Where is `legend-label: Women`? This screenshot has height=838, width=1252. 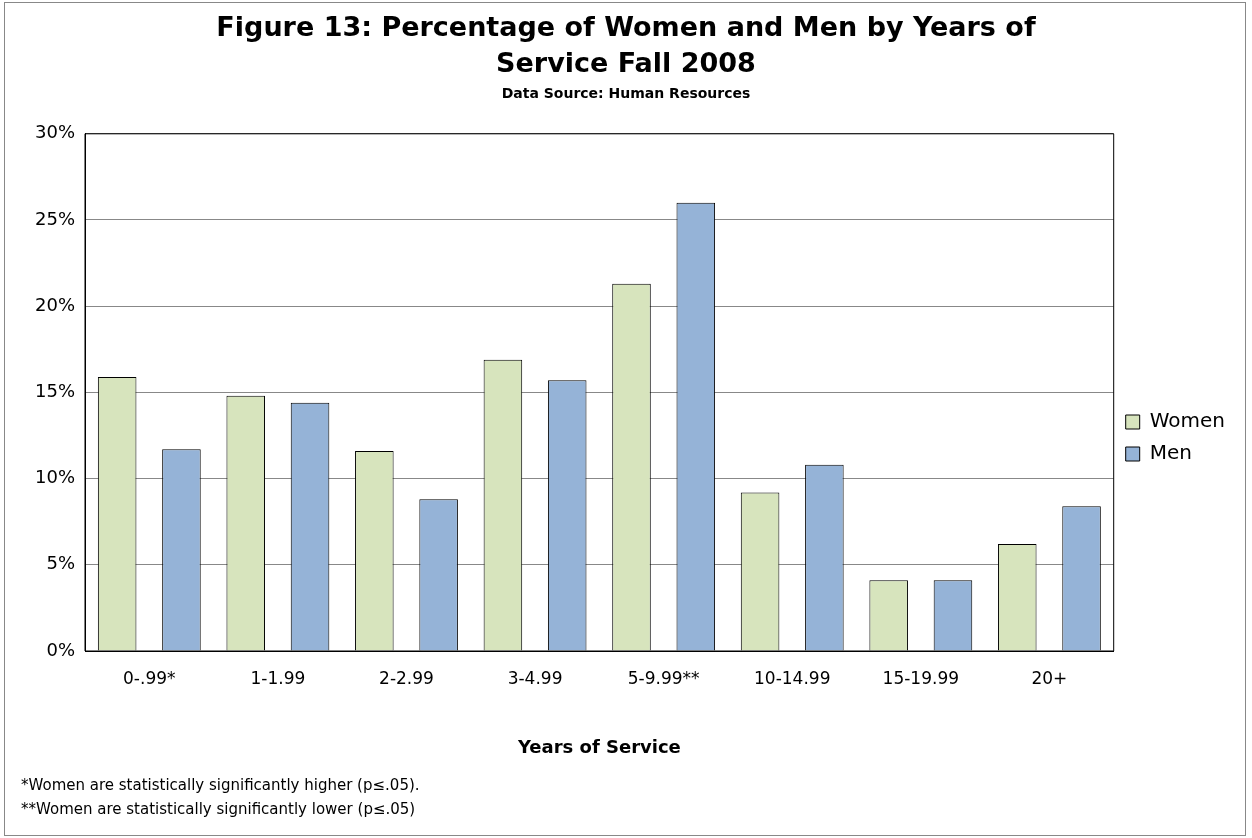 legend-label: Women is located at coordinates (1187, 420).